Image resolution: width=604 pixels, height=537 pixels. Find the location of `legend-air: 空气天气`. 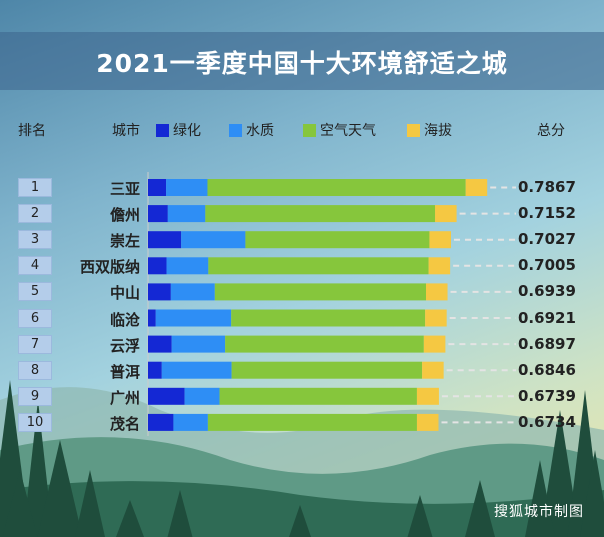

legend-air: 空气天气 is located at coordinates (339, 130).